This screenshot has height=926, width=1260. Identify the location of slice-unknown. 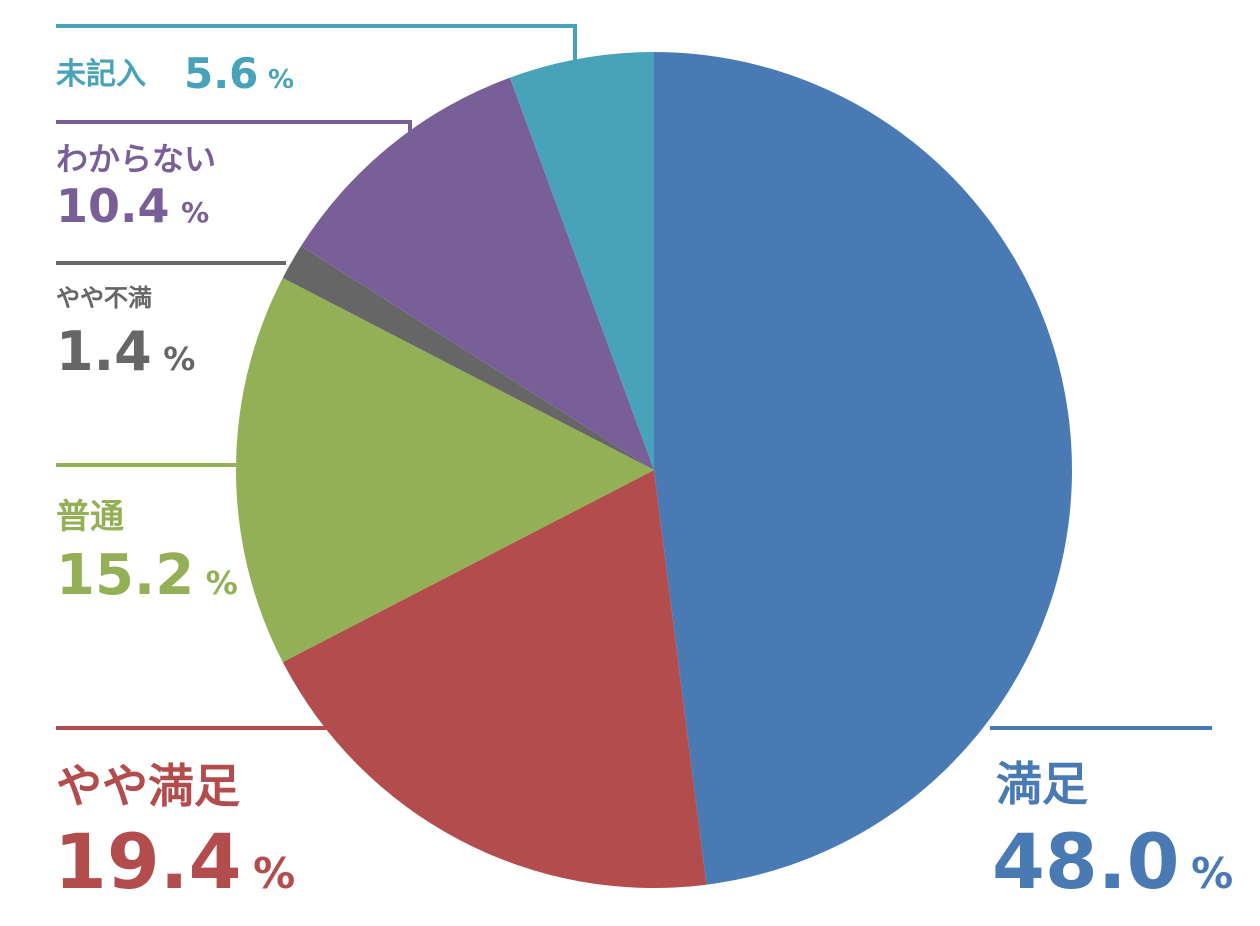
(477, 273).